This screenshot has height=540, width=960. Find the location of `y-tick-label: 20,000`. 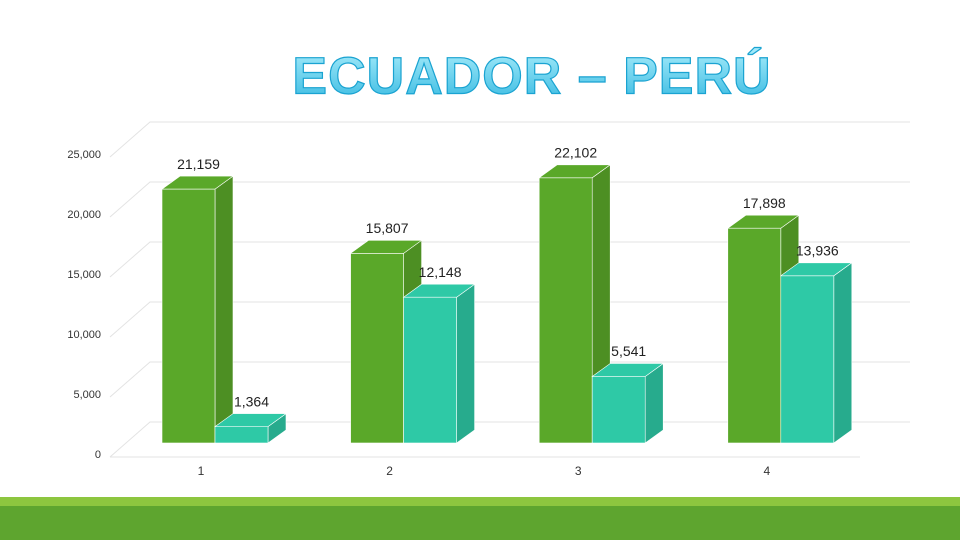

y-tick-label: 20,000 is located at coordinates (84, 215).